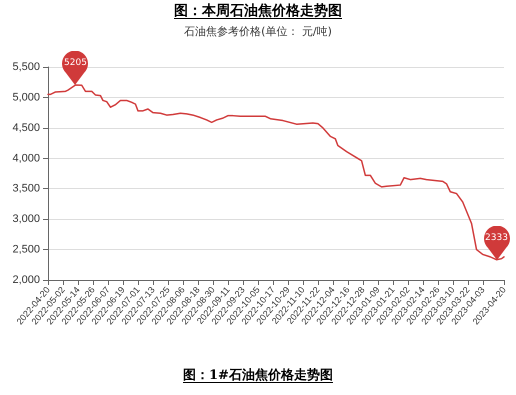 The image size is (516, 395). Describe the element at coordinates (258, 11) in the screenshot. I see `chart-title: 图：本周石油焦价格走势图` at that location.